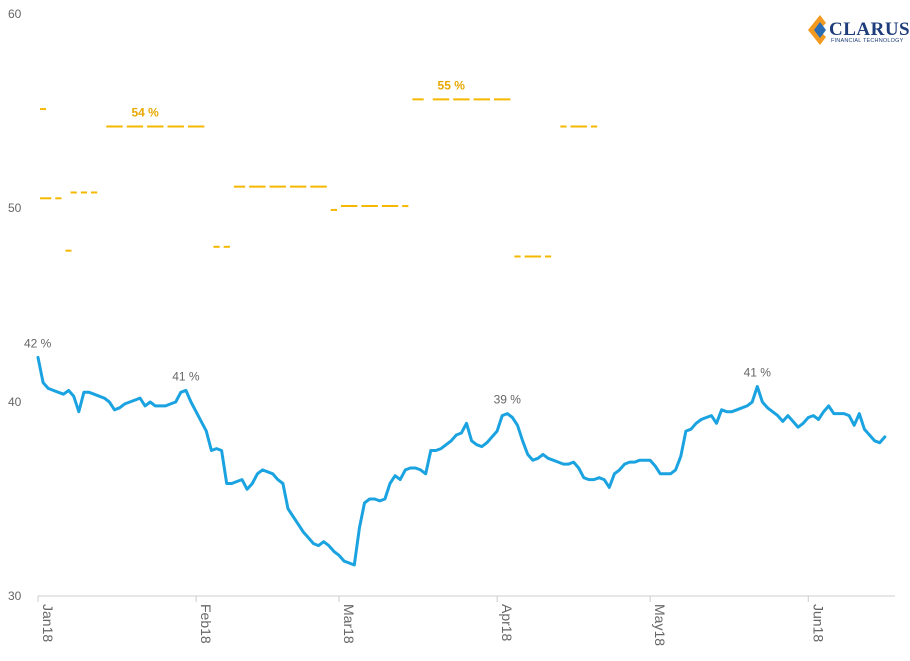  What do you see at coordinates (206, 624) in the screenshot?
I see `x-tick-label: Feb18` at bounding box center [206, 624].